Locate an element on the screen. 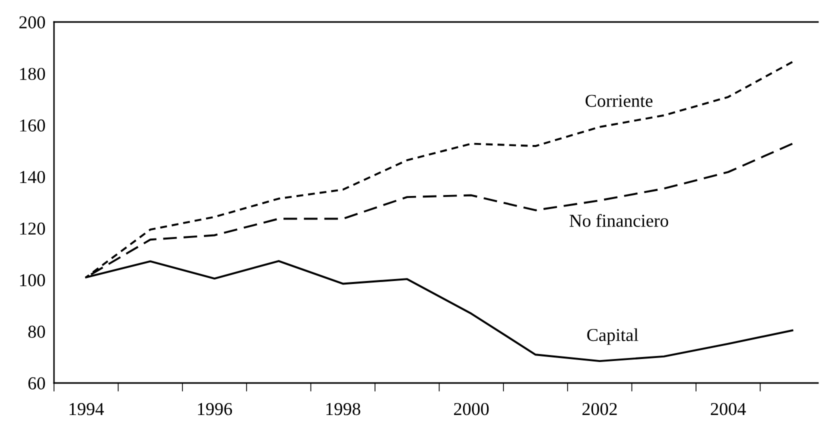 The width and height of the screenshot is (825, 422). y-tick-label: 120 is located at coordinates (32, 228).